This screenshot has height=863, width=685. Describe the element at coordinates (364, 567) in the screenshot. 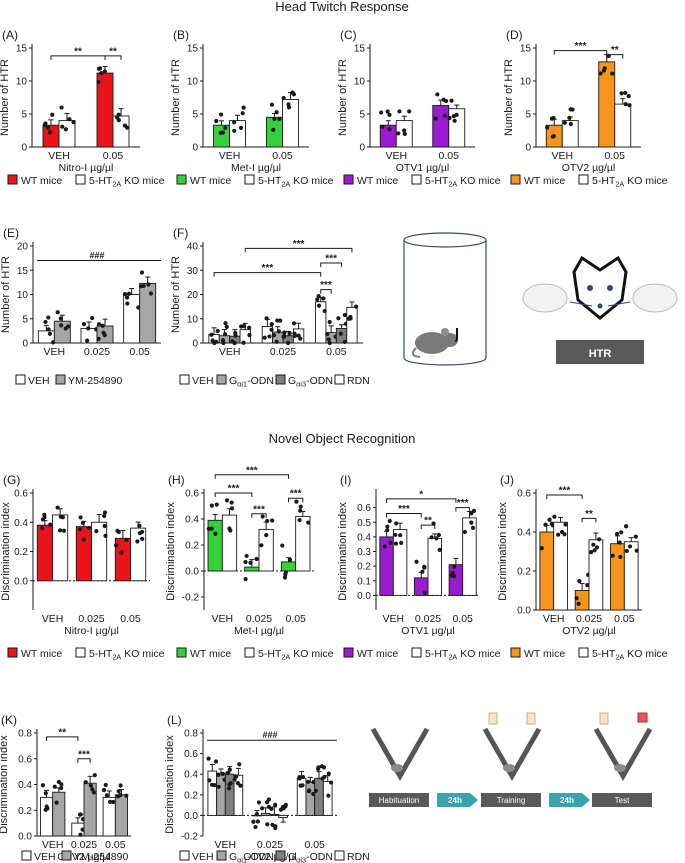

I see `y-tick-label: 0.2` at that location.